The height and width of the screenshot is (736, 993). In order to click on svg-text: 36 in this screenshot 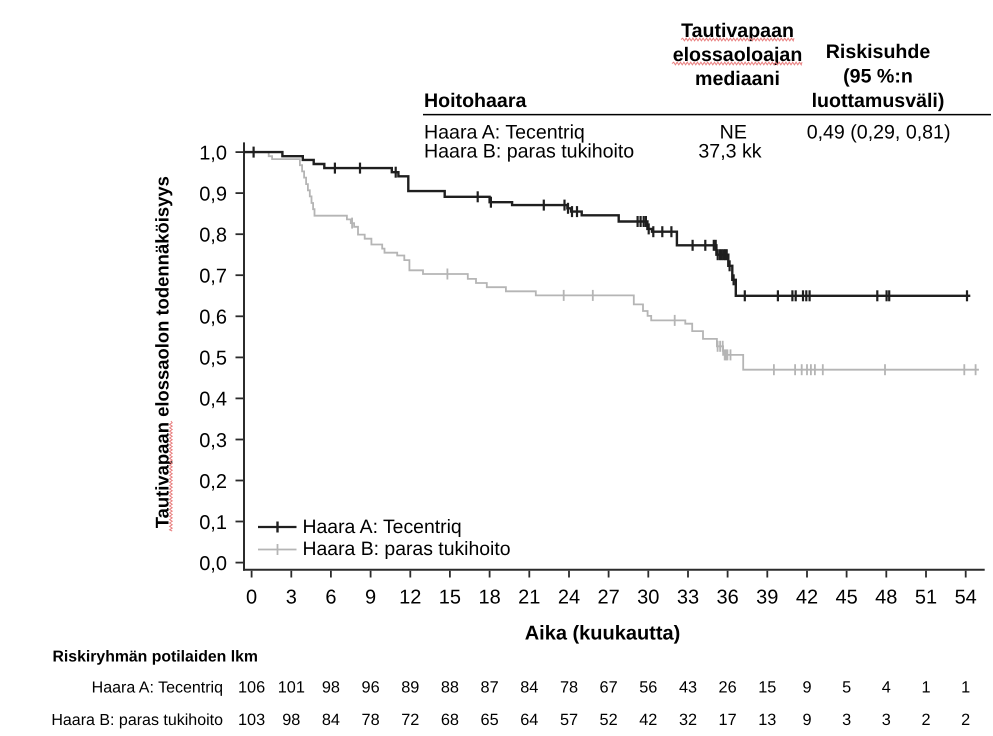, I will do `click(727, 598)`.